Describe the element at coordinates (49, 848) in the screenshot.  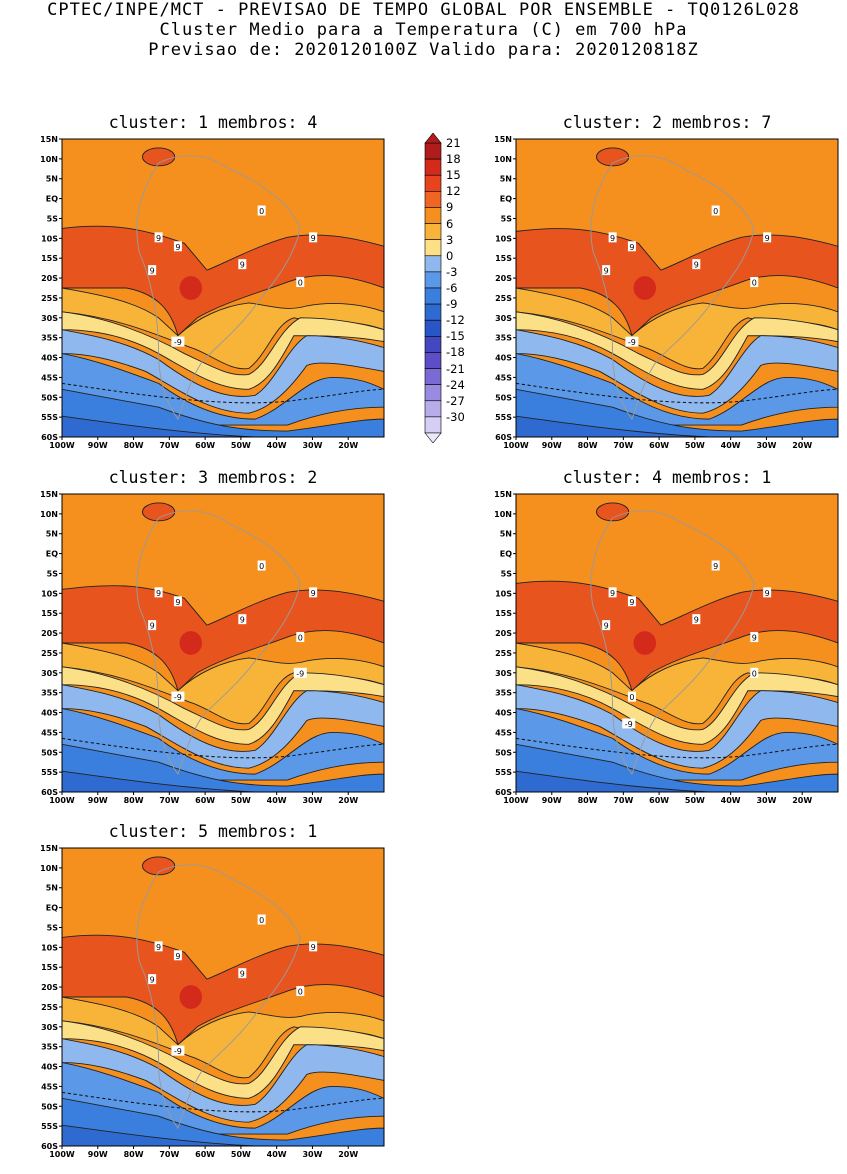
I see `lat-label: 15N` at that location.